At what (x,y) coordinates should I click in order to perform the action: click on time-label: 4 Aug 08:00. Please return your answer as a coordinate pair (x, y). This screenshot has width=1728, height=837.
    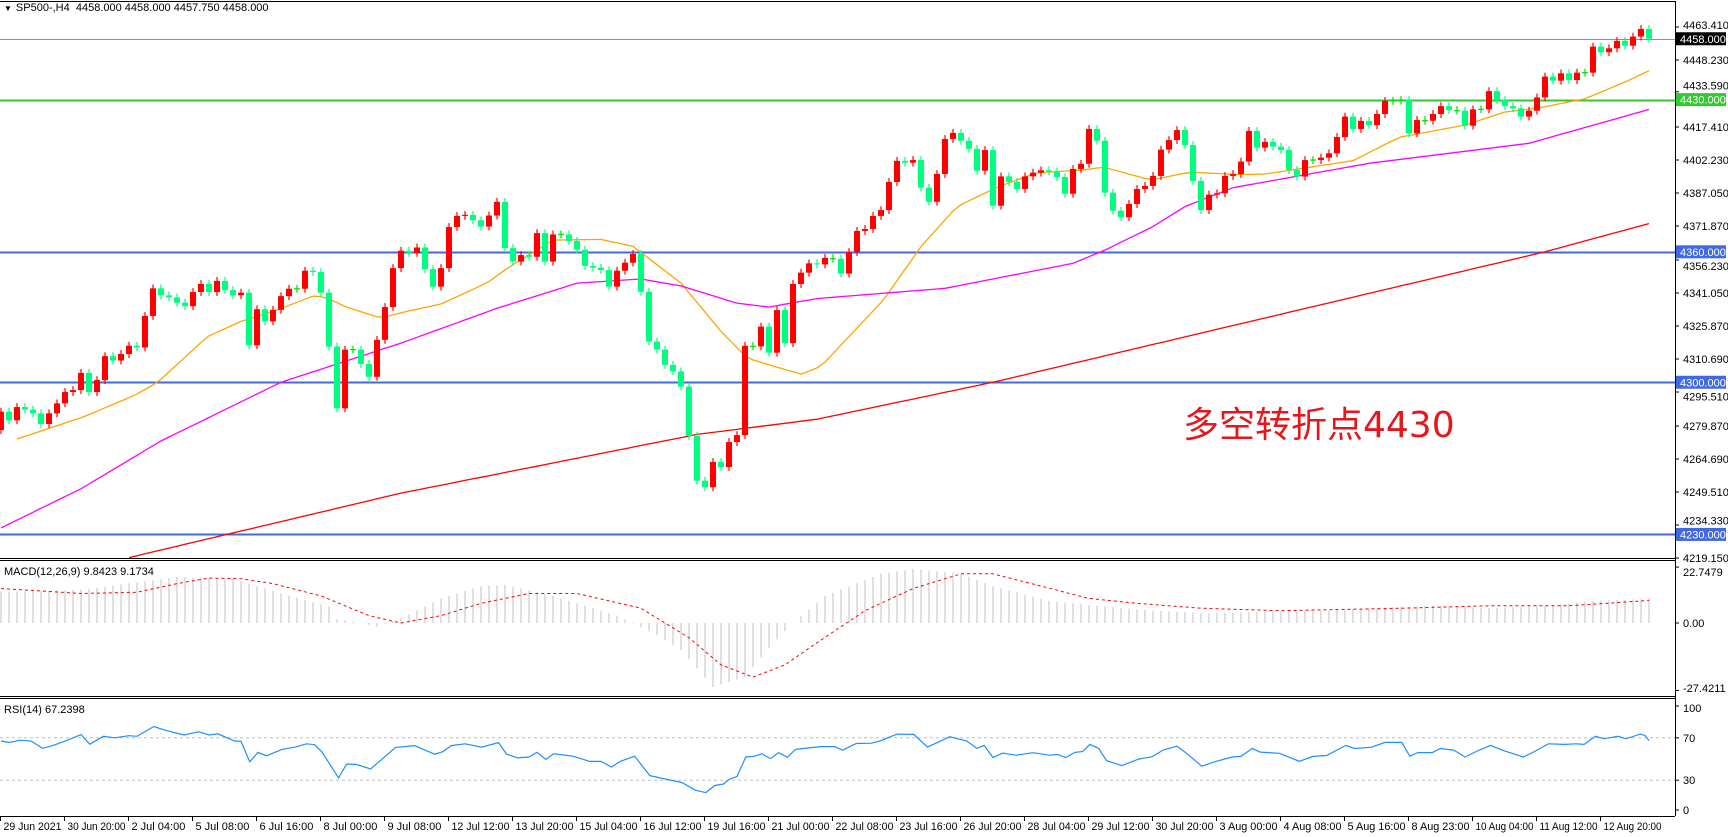
    Looking at the image, I should click on (1313, 827).